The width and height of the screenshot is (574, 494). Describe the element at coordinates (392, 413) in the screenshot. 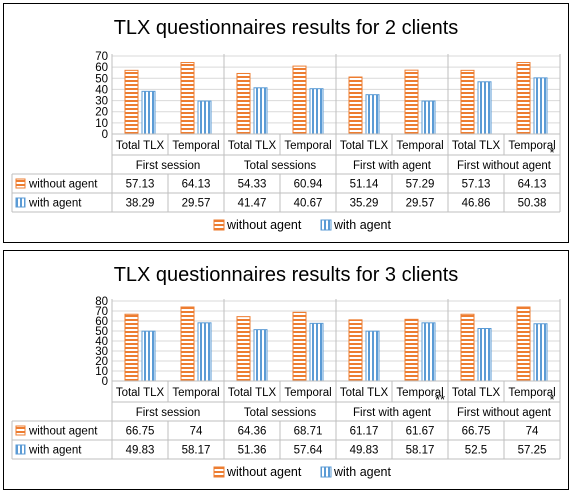

I see `group-label: First with agent` at that location.